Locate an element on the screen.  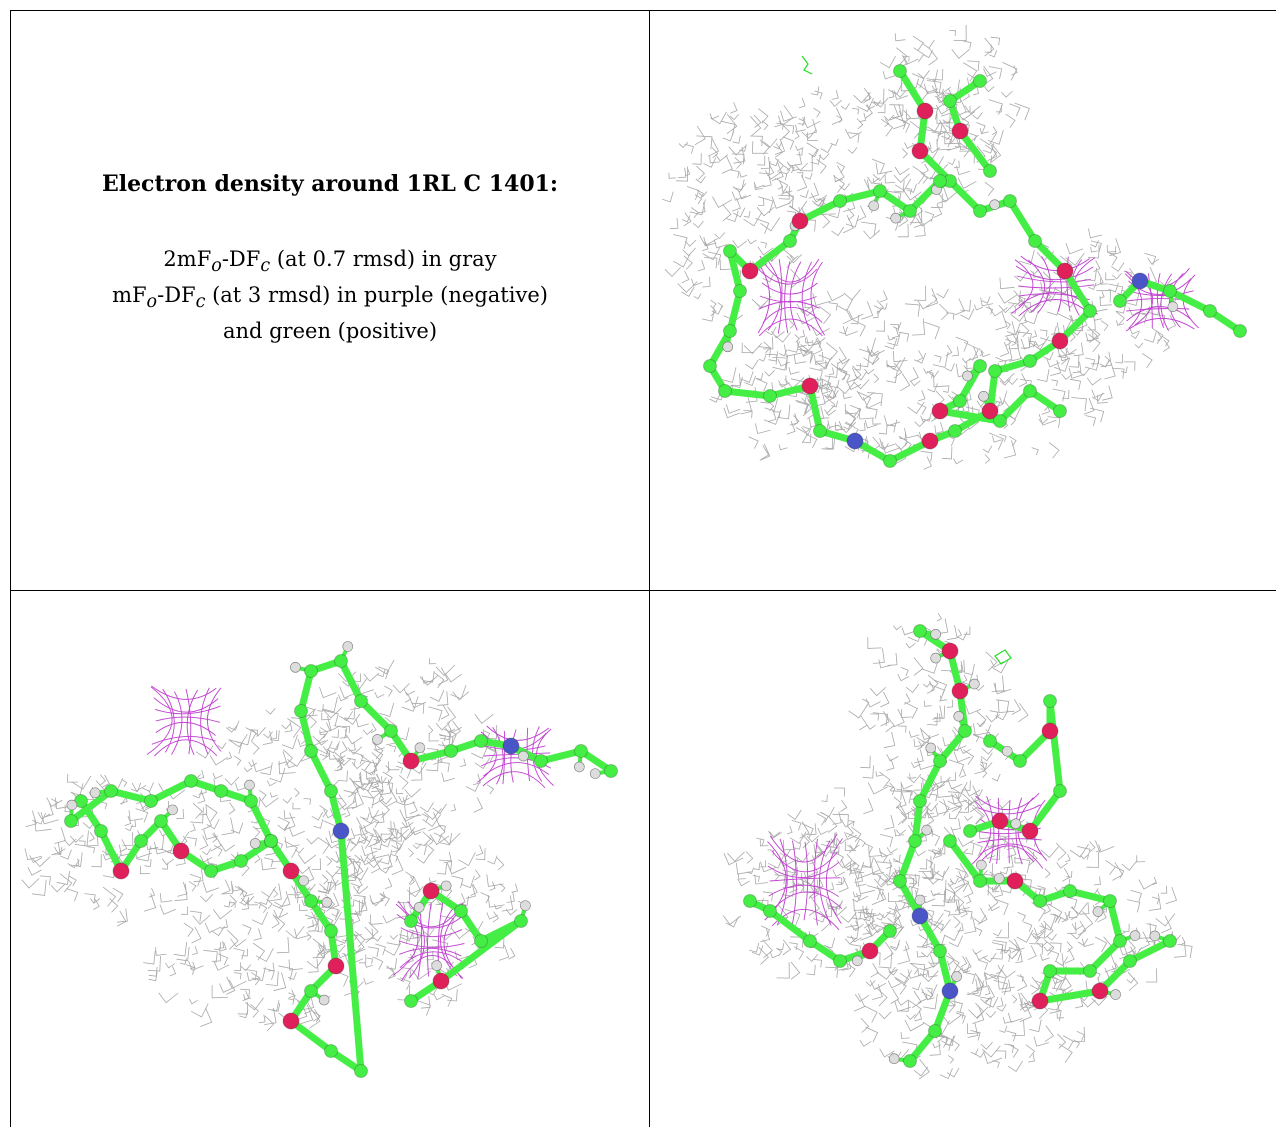
ligand-molecule is located at coordinates (960, 846).